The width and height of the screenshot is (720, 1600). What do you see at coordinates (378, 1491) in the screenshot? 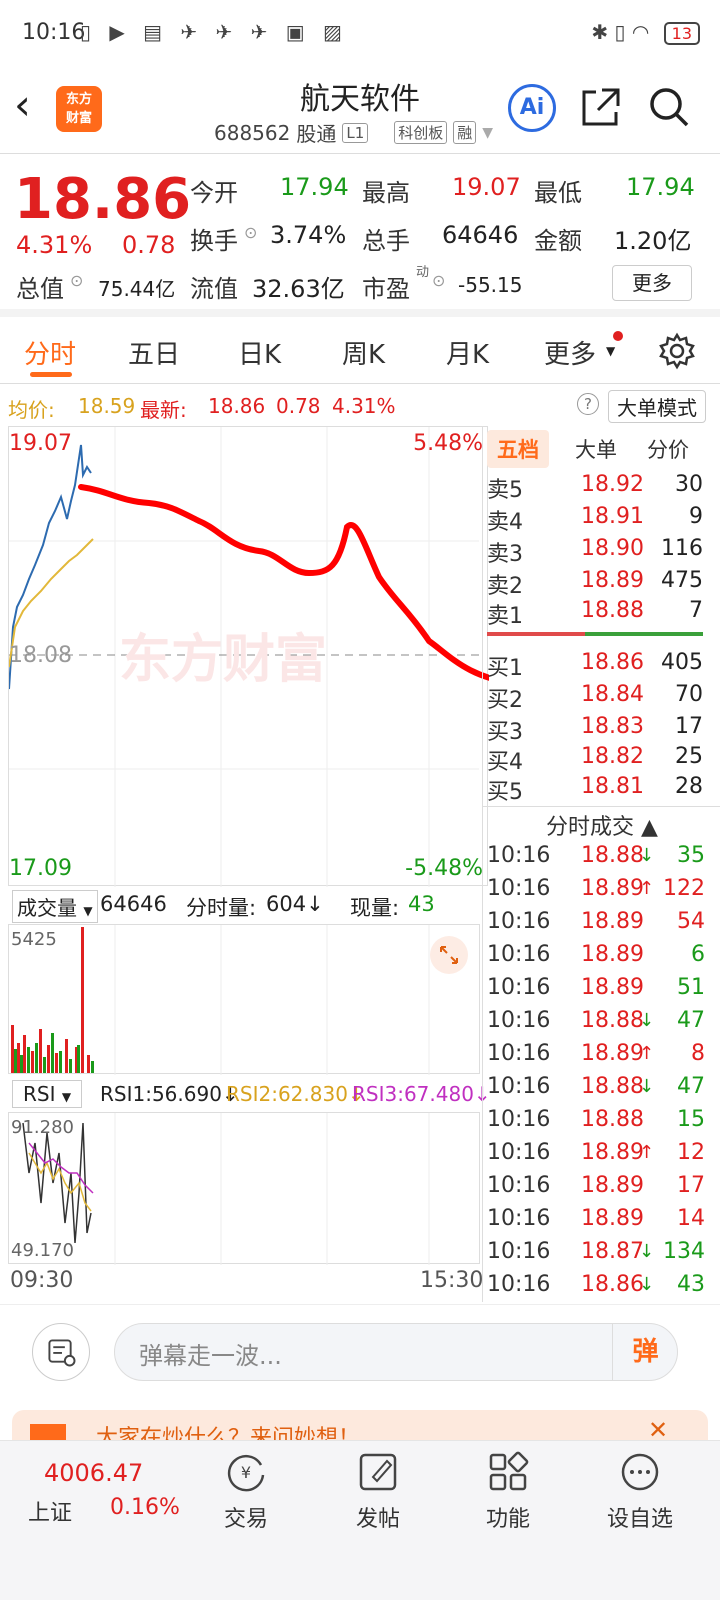
I see `nav-post: 发帖` at bounding box center [378, 1491].